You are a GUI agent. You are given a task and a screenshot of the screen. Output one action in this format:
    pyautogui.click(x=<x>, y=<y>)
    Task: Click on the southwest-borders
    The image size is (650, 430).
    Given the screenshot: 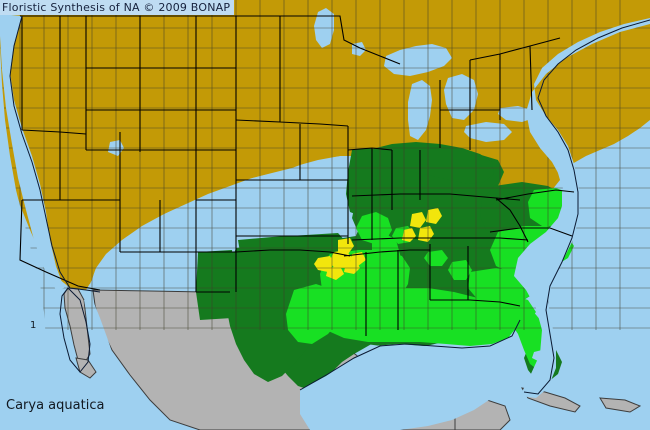 What is the action you would take?
    pyautogui.click(x=178, y=226)
    